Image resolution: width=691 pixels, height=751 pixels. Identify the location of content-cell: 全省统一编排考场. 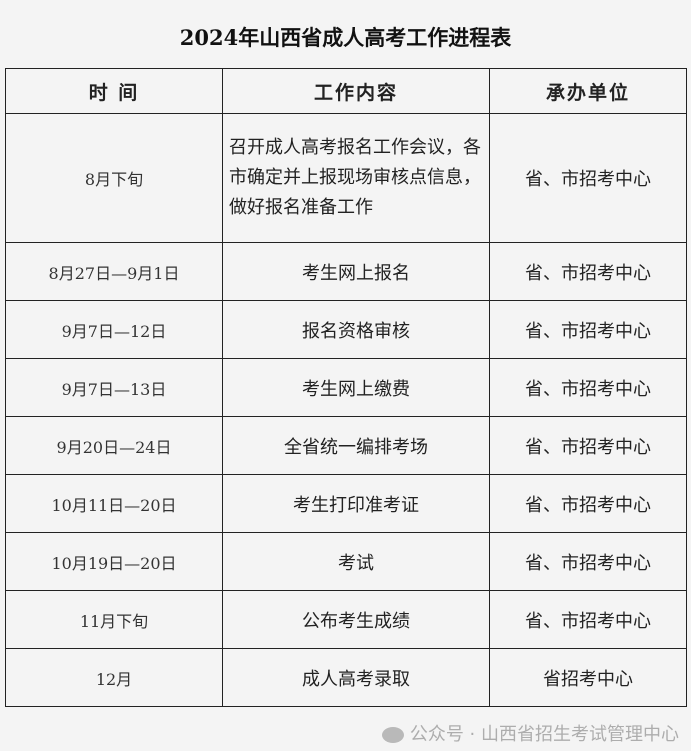
(356, 445).